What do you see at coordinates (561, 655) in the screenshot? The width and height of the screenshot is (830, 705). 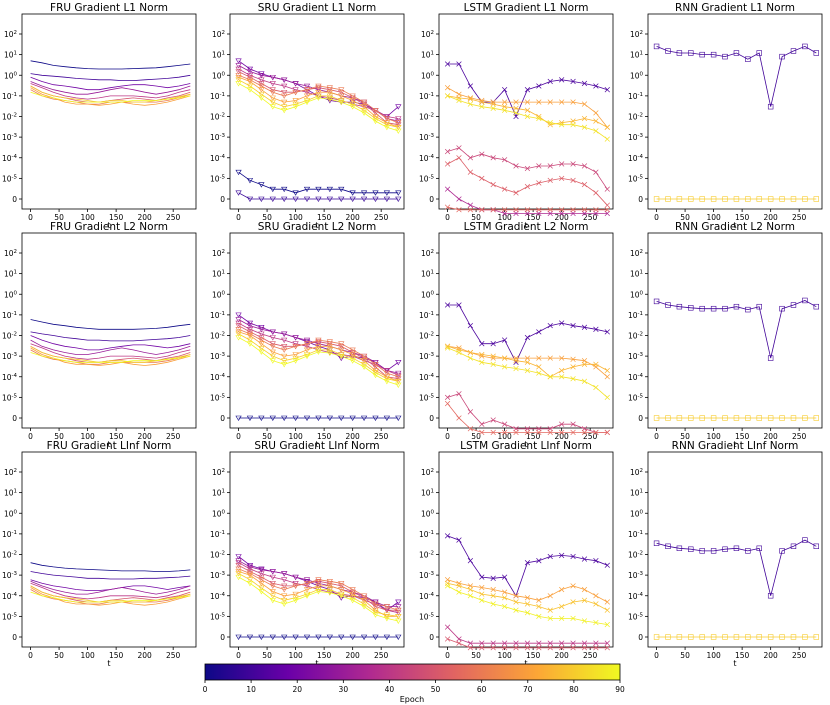 I see `x-tick-label: 200` at bounding box center [561, 655].